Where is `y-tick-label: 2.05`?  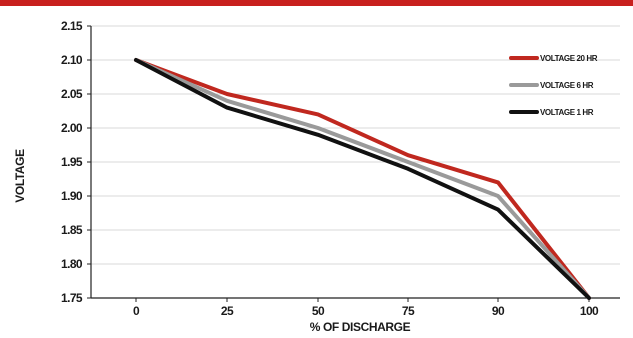 y-tick-label: 2.05 is located at coordinates (72, 94).